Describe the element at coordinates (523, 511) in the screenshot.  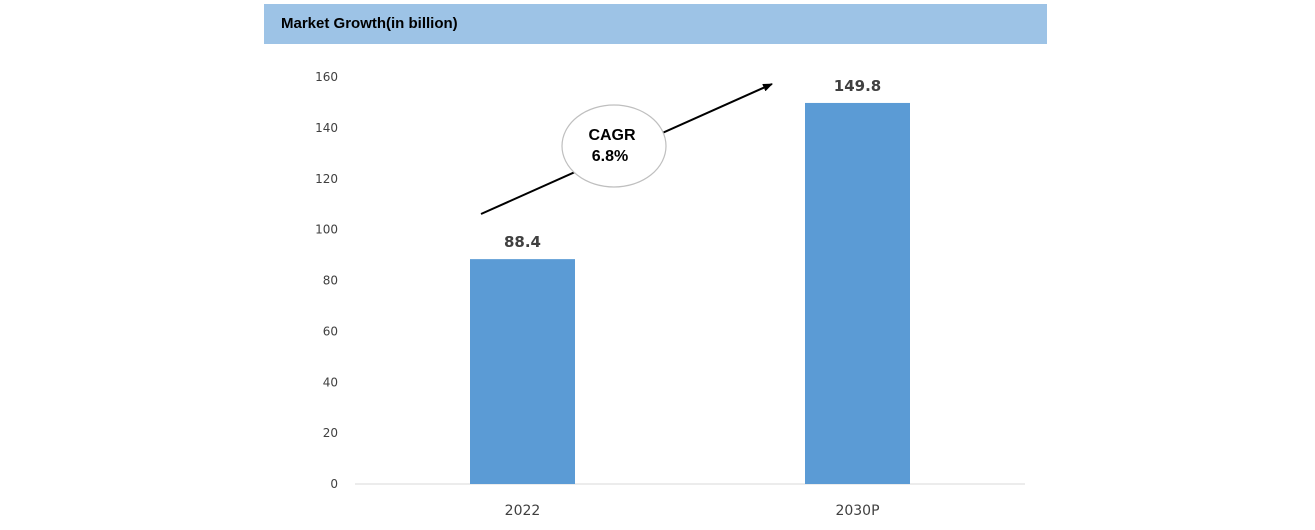
I see `x-category-label: 2022` at that location.